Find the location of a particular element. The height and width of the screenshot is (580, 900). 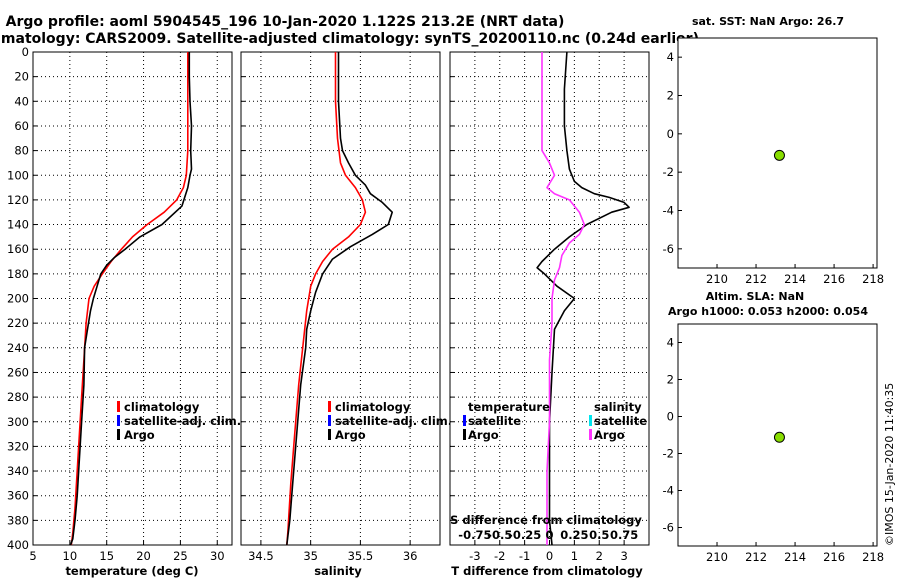

sla-x-tick-label: 214 is located at coordinates (795, 557).